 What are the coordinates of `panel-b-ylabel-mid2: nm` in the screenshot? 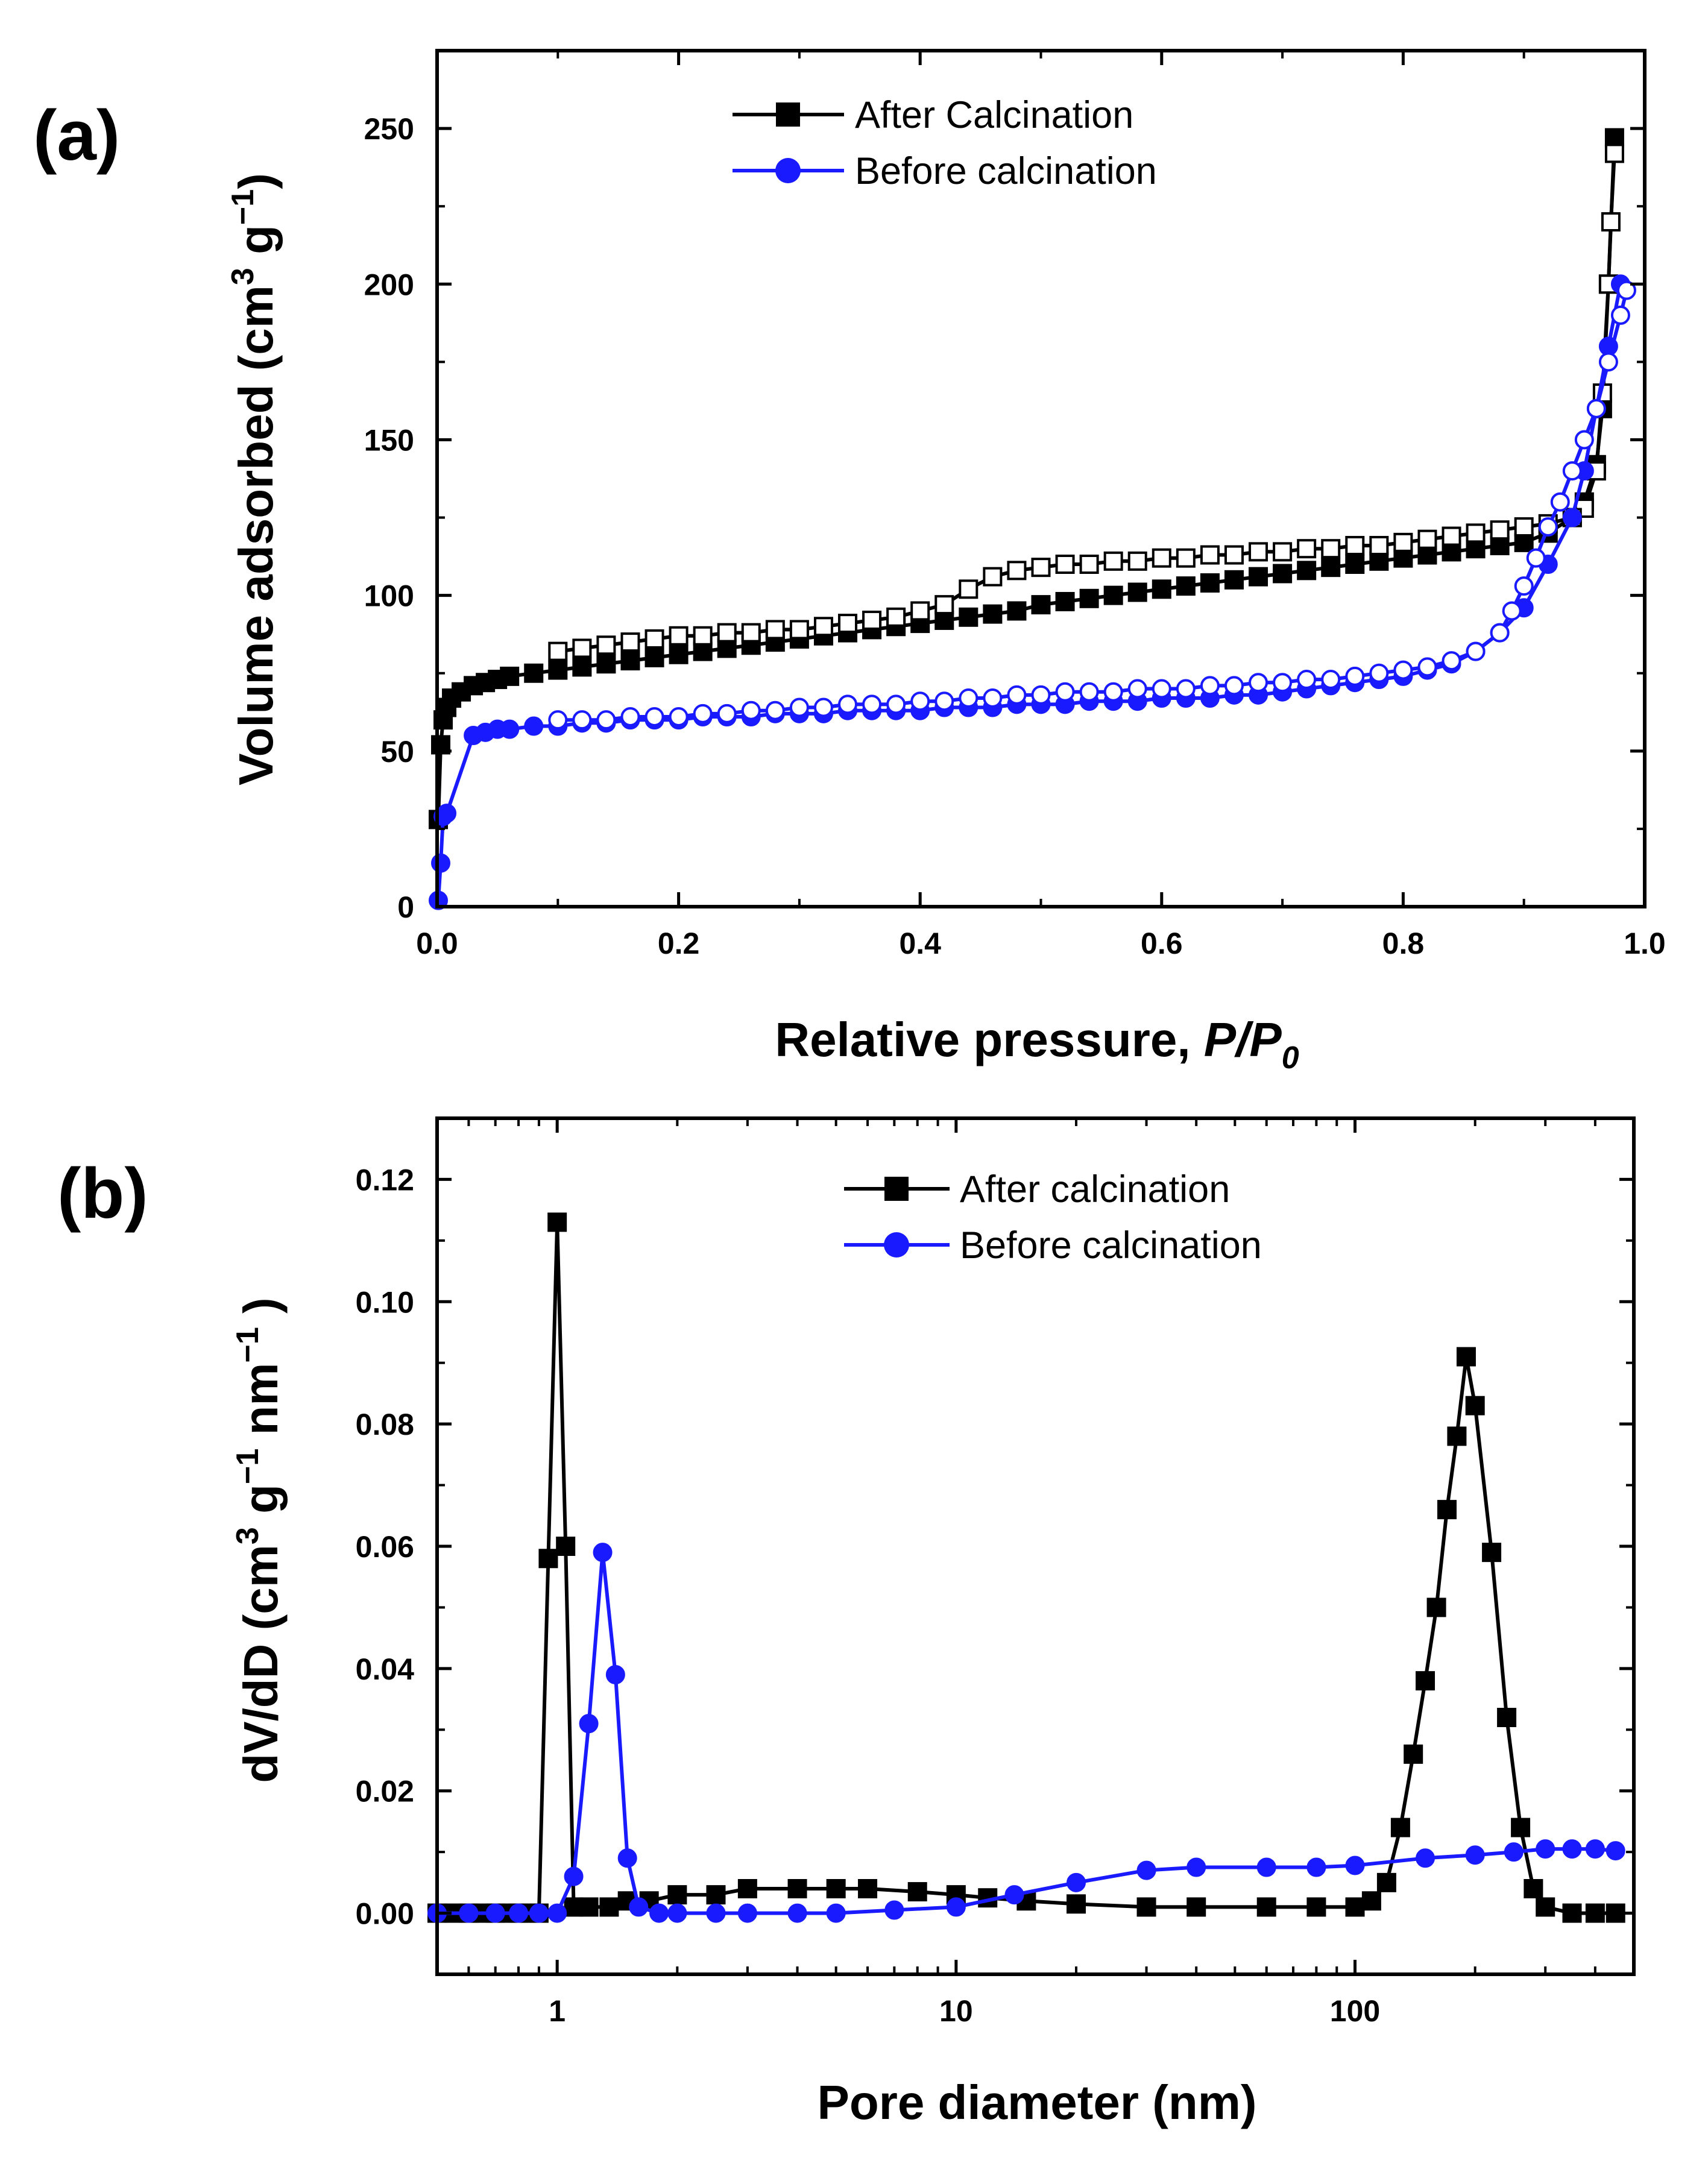 It's located at (261, 1406).